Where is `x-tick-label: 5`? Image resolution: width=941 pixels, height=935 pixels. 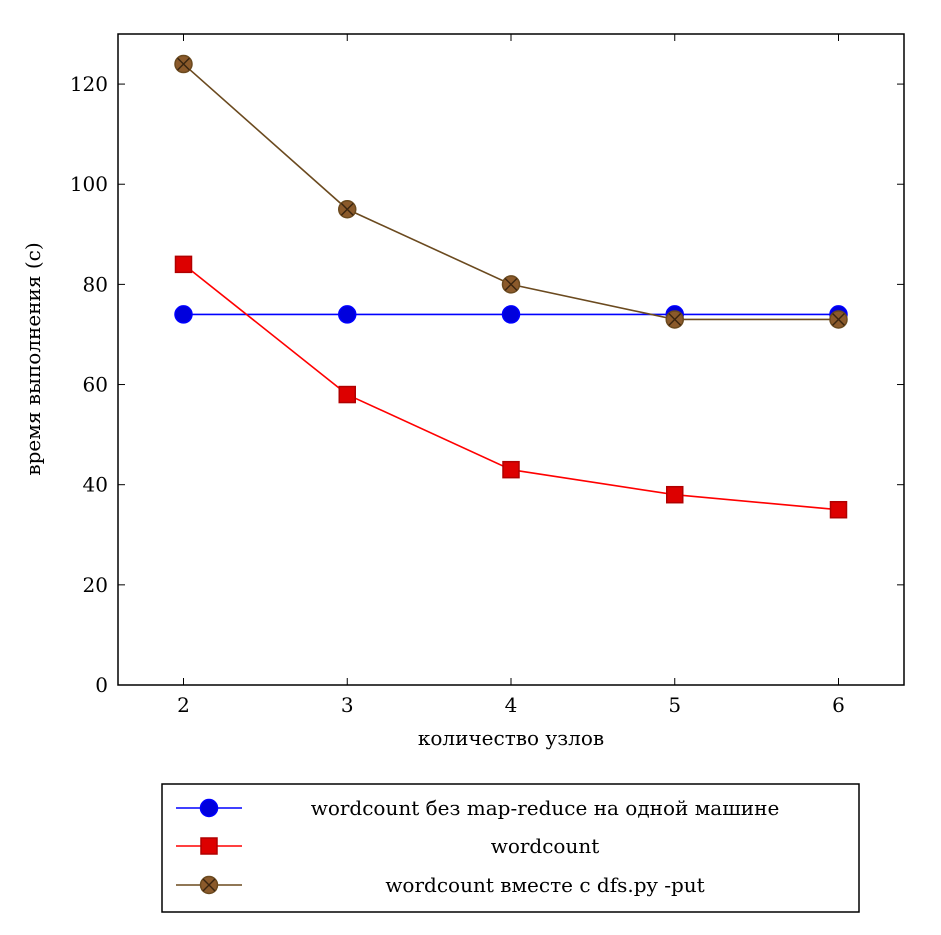 x-tick-label: 5 is located at coordinates (674, 705).